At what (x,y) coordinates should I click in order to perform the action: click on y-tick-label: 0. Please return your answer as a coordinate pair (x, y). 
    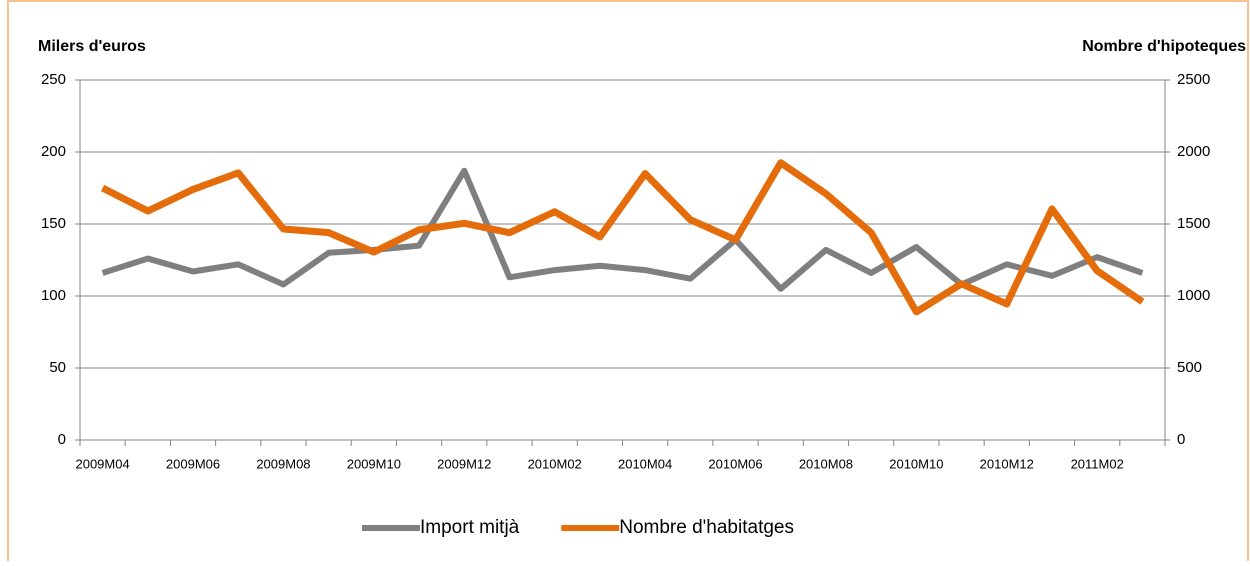
    Looking at the image, I should click on (62, 439).